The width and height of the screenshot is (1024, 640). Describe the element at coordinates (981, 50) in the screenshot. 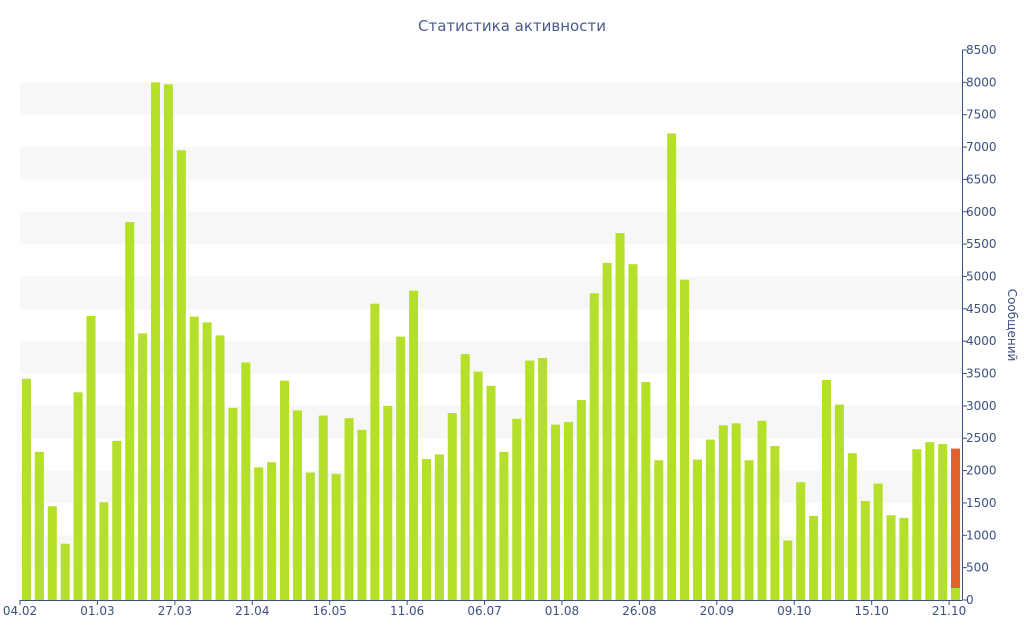

I see `y-tick-label: 8500` at that location.